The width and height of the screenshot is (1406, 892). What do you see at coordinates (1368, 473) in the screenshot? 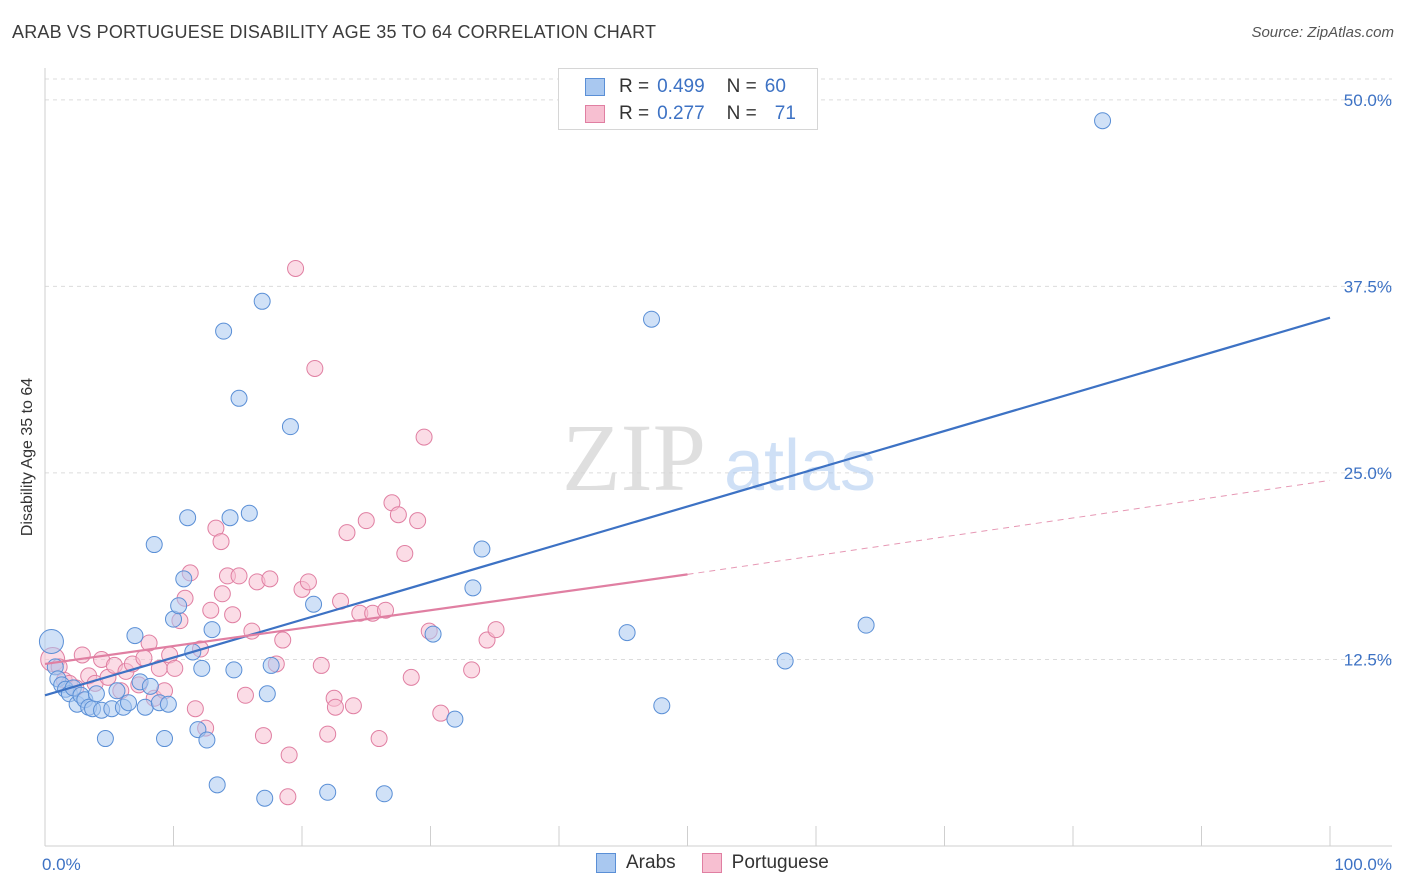
I see `y-tick-label: 25.0%` at bounding box center [1368, 473].